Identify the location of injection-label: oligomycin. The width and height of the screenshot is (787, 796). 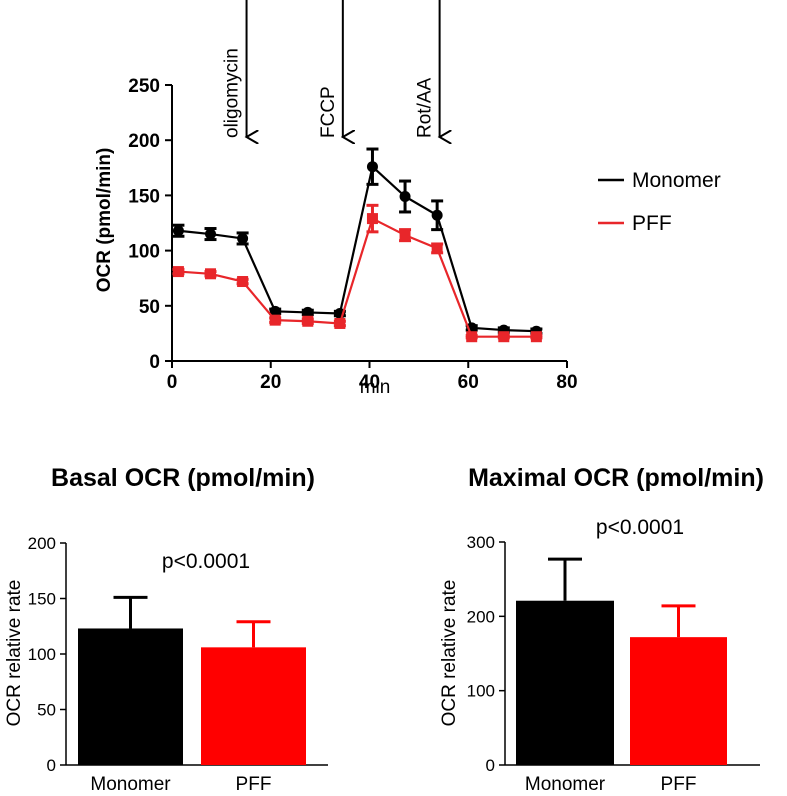
(232, 93).